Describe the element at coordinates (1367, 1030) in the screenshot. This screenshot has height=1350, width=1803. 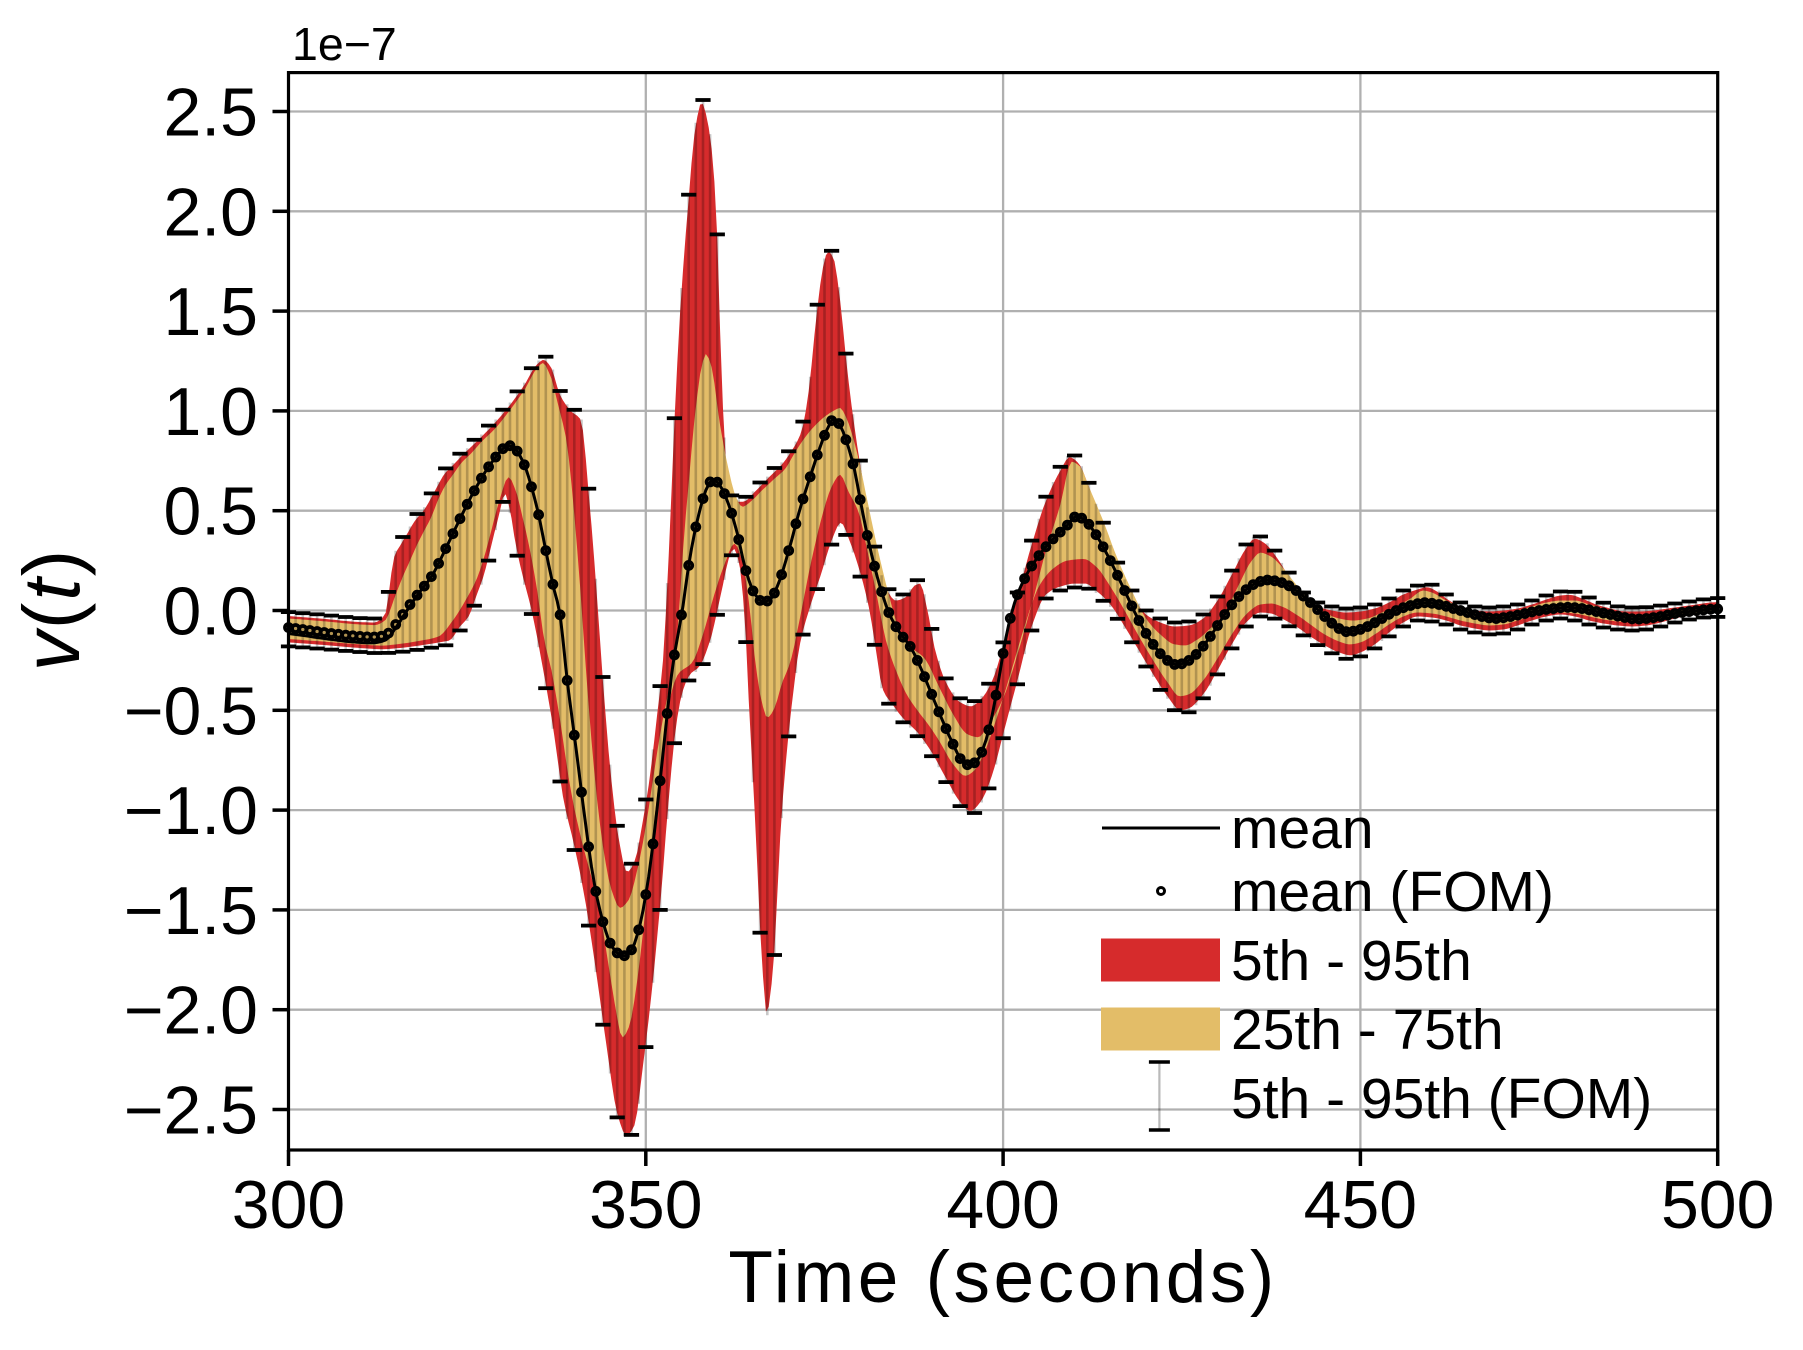
I see `svg-text: 25th - 75th` at that location.